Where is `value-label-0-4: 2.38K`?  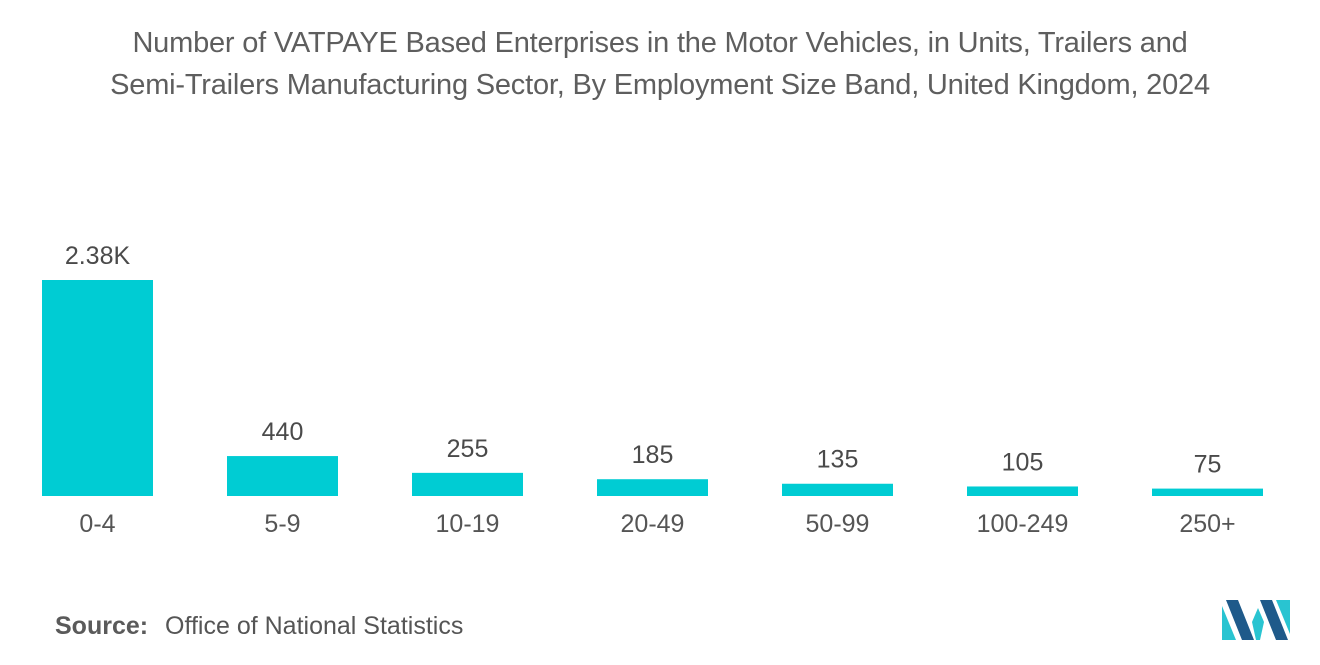
value-label-0-4: 2.38K is located at coordinates (98, 256).